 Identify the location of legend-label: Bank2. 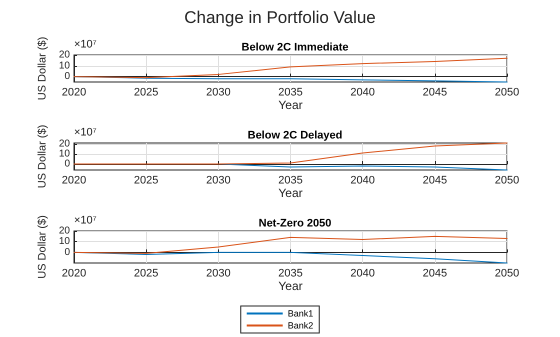
(301, 325).